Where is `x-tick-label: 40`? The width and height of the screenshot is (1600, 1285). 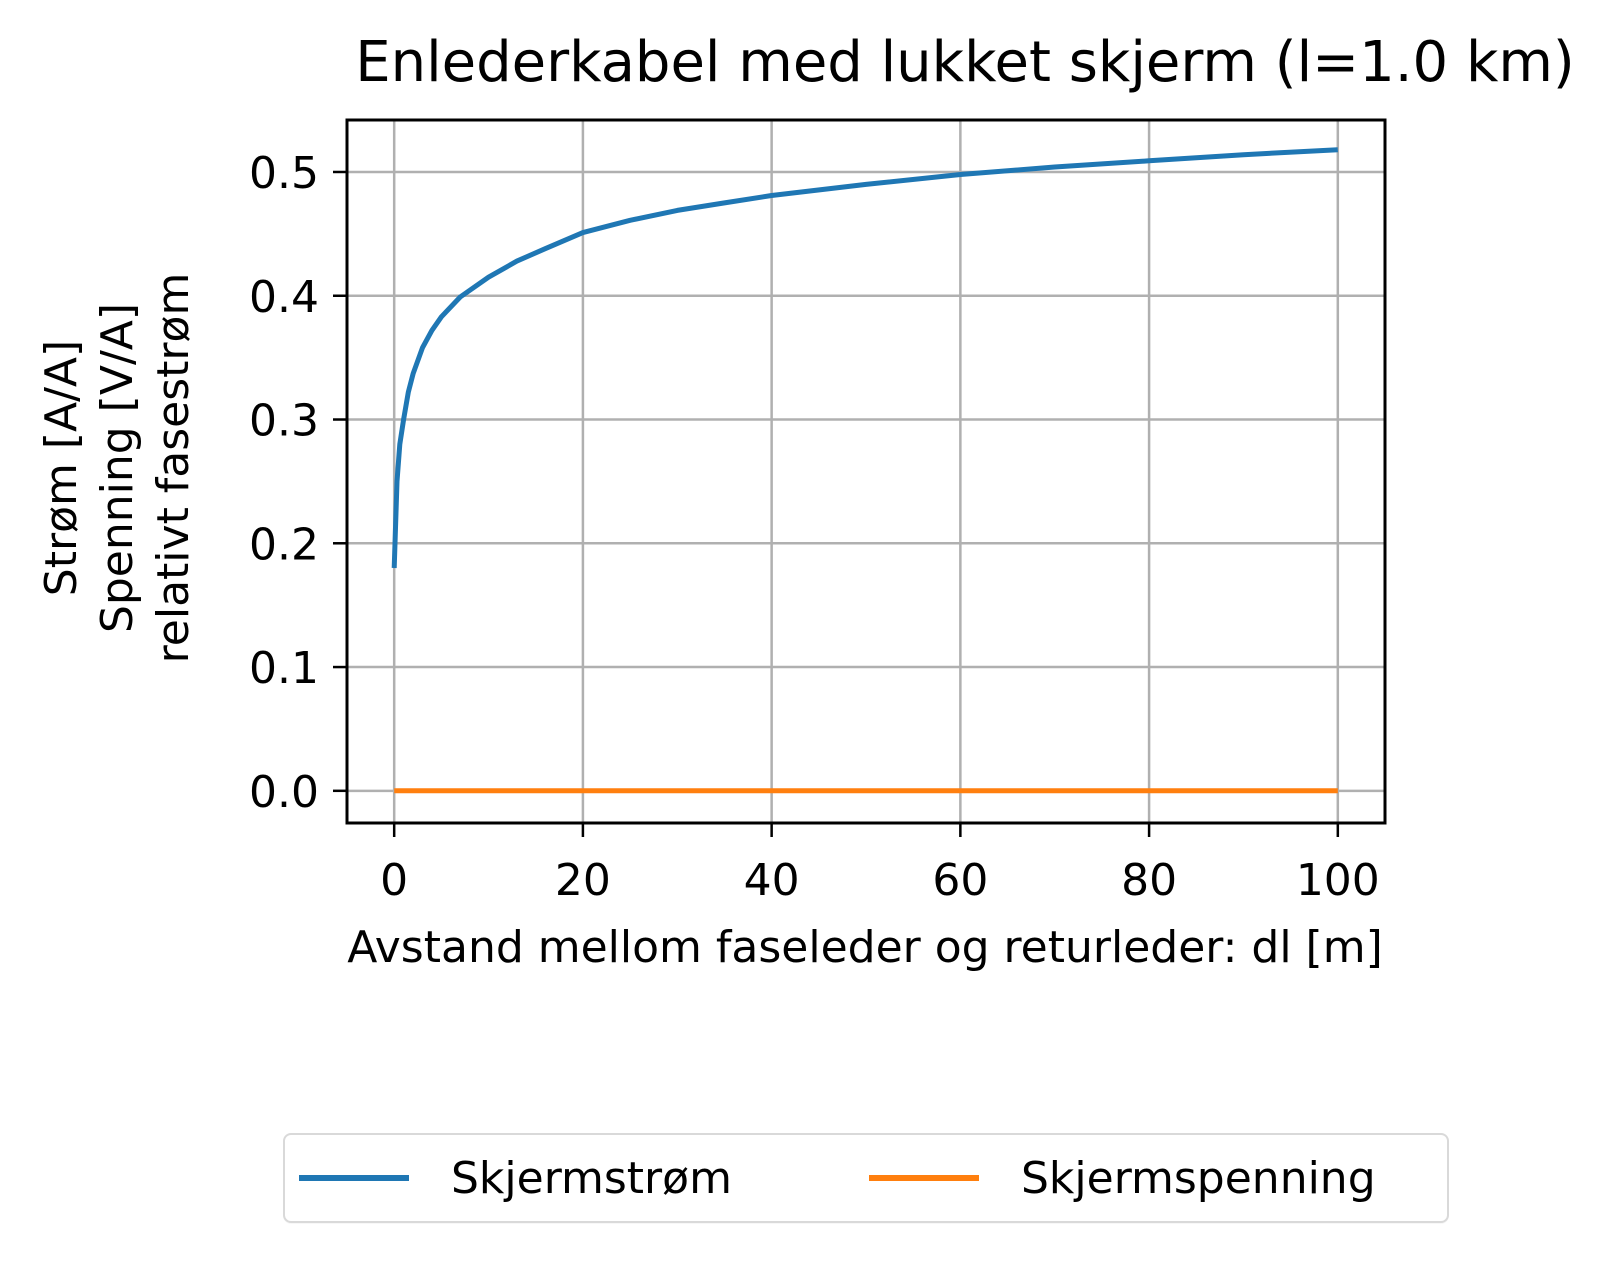 x-tick-label: 40 is located at coordinates (772, 880).